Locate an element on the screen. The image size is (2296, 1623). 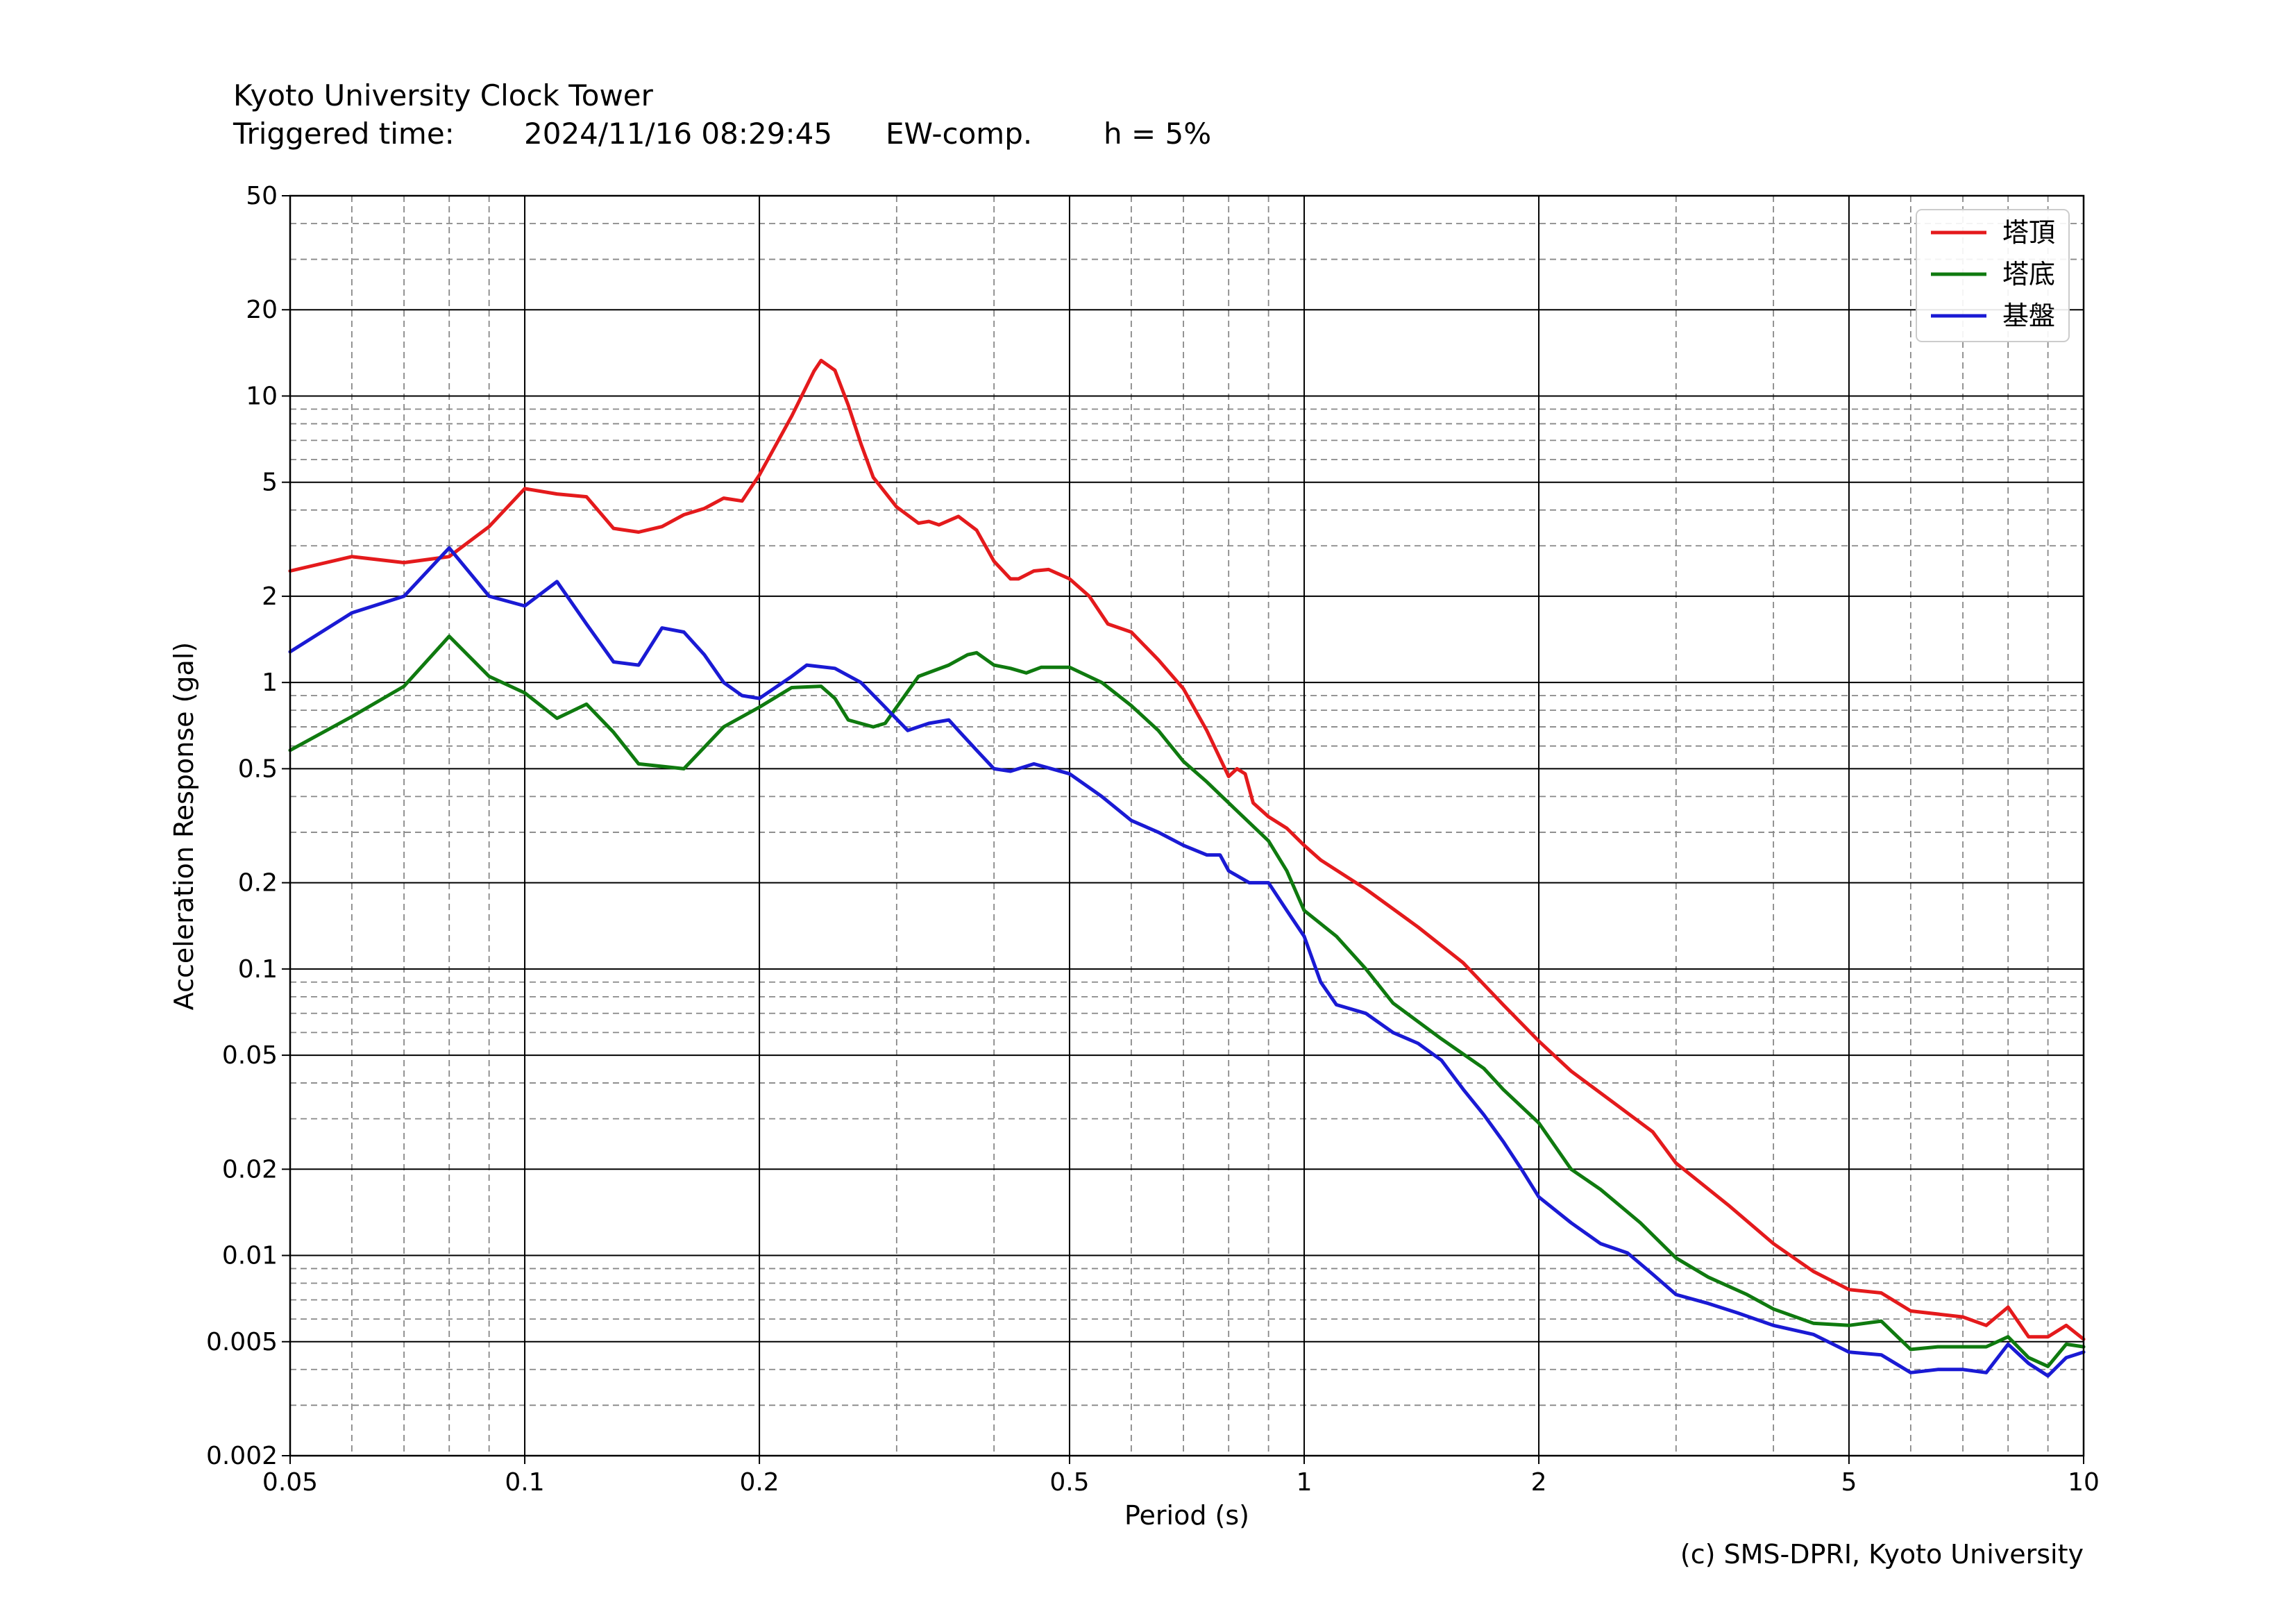
y-tick-label: 2 is located at coordinates (270, 596).